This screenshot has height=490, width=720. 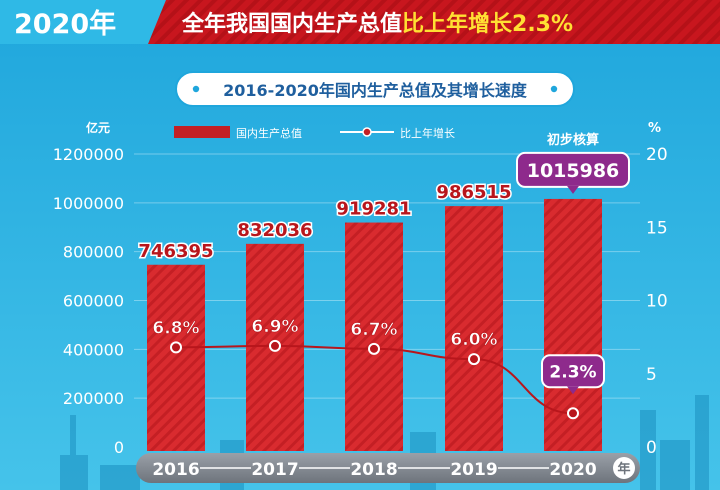 I want to click on growth-value-label: 6.8%, so click(x=175, y=328).